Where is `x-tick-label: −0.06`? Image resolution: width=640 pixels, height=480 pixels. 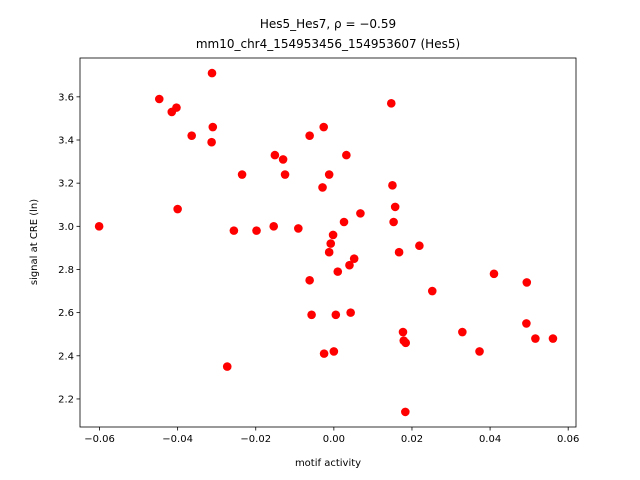
x-tick-label: −0.06 is located at coordinates (99, 439).